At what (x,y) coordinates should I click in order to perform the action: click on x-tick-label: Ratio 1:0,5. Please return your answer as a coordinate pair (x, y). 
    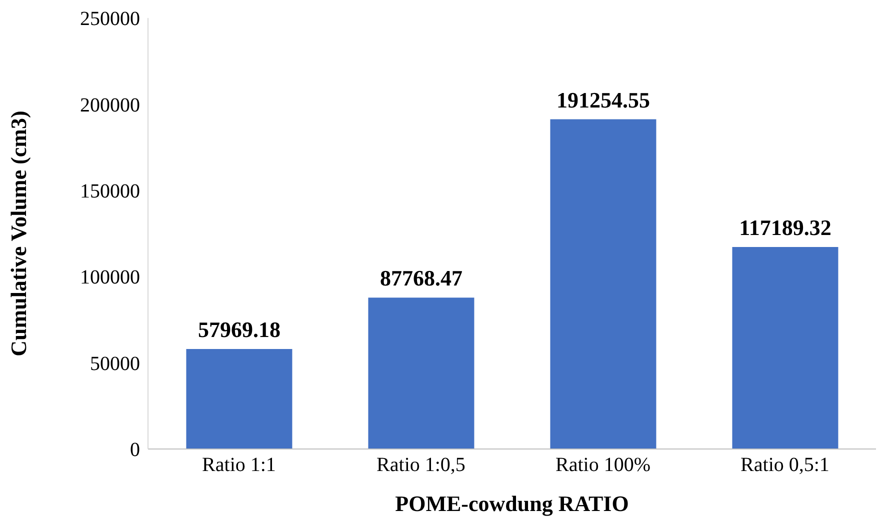
    Looking at the image, I should click on (421, 465).